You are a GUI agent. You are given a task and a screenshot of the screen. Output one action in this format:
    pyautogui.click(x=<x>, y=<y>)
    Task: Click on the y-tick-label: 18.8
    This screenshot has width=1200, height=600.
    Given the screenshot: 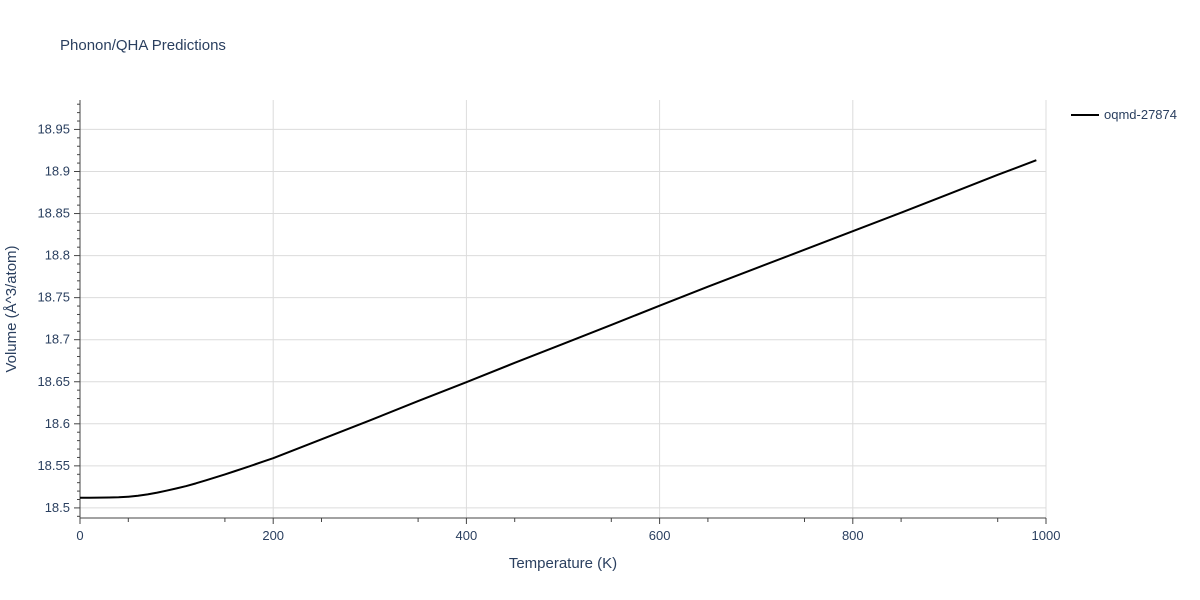 What is the action you would take?
    pyautogui.click(x=57, y=255)
    